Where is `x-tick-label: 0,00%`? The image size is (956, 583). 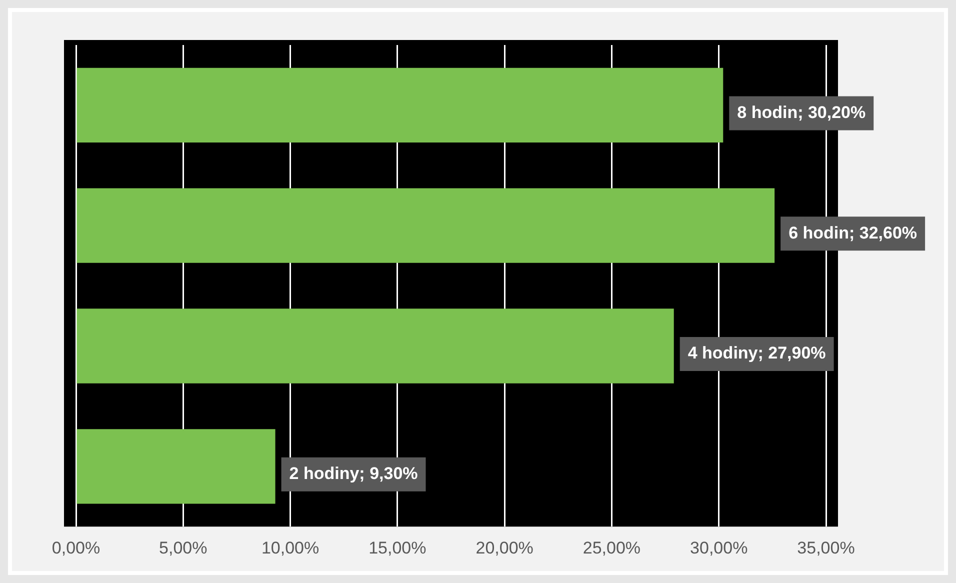
x-tick-label: 0,00% is located at coordinates (76, 548).